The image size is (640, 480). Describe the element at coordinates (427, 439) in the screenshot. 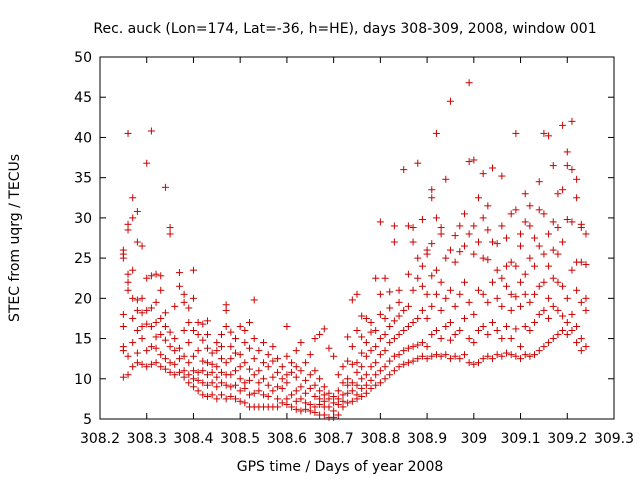

I see `x-tick-label: 308.9` at that location.